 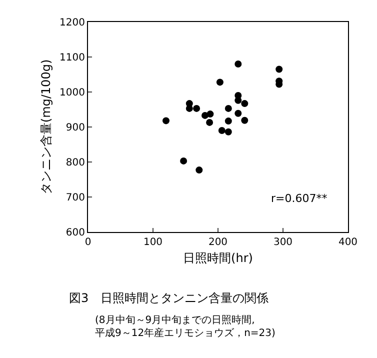 What do you see at coordinates (75, 233) in the screenshot?
I see `y-tick-label: 600` at bounding box center [75, 233].